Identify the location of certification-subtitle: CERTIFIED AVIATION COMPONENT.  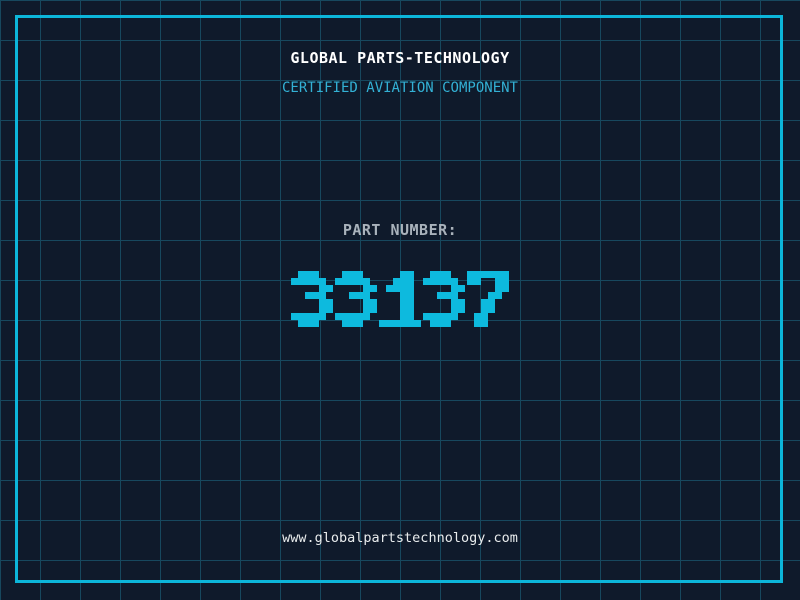
(399, 88).